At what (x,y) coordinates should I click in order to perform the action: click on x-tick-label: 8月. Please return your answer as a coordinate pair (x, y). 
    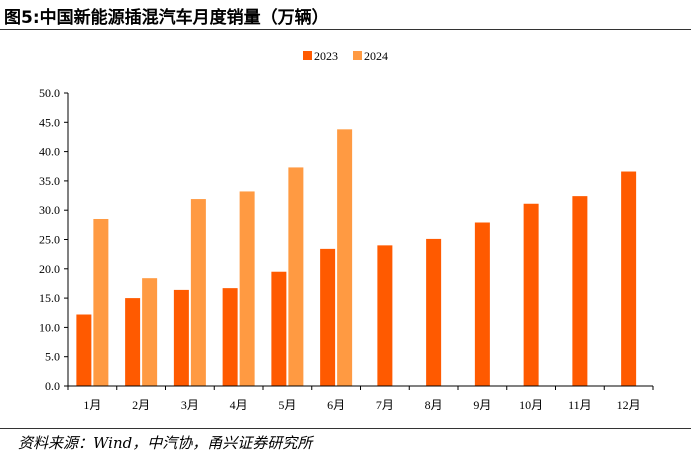
    Looking at the image, I should click on (434, 405).